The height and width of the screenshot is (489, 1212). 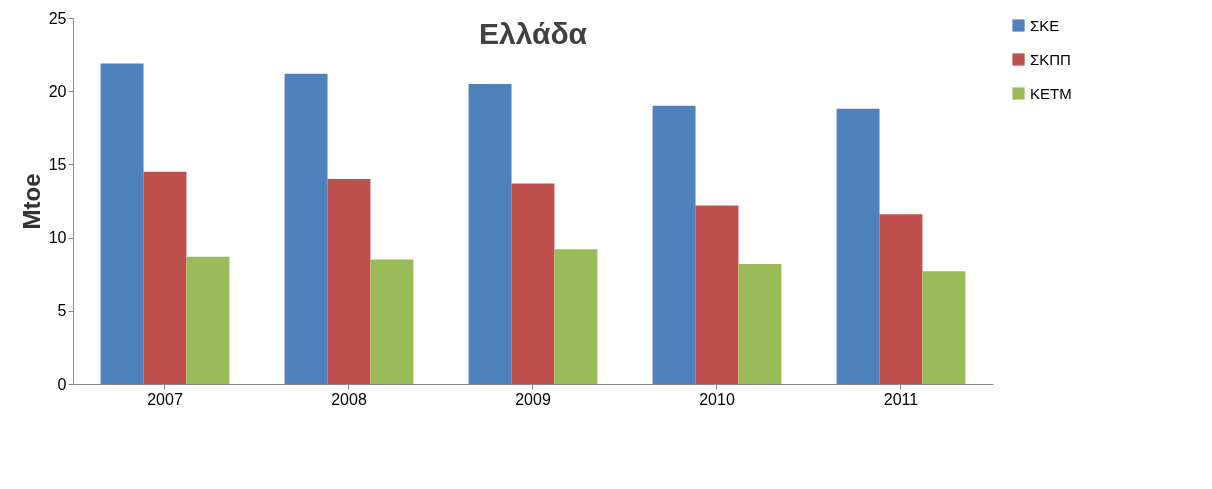 What do you see at coordinates (901, 399) in the screenshot?
I see `x-tick-label: 2011` at bounding box center [901, 399].